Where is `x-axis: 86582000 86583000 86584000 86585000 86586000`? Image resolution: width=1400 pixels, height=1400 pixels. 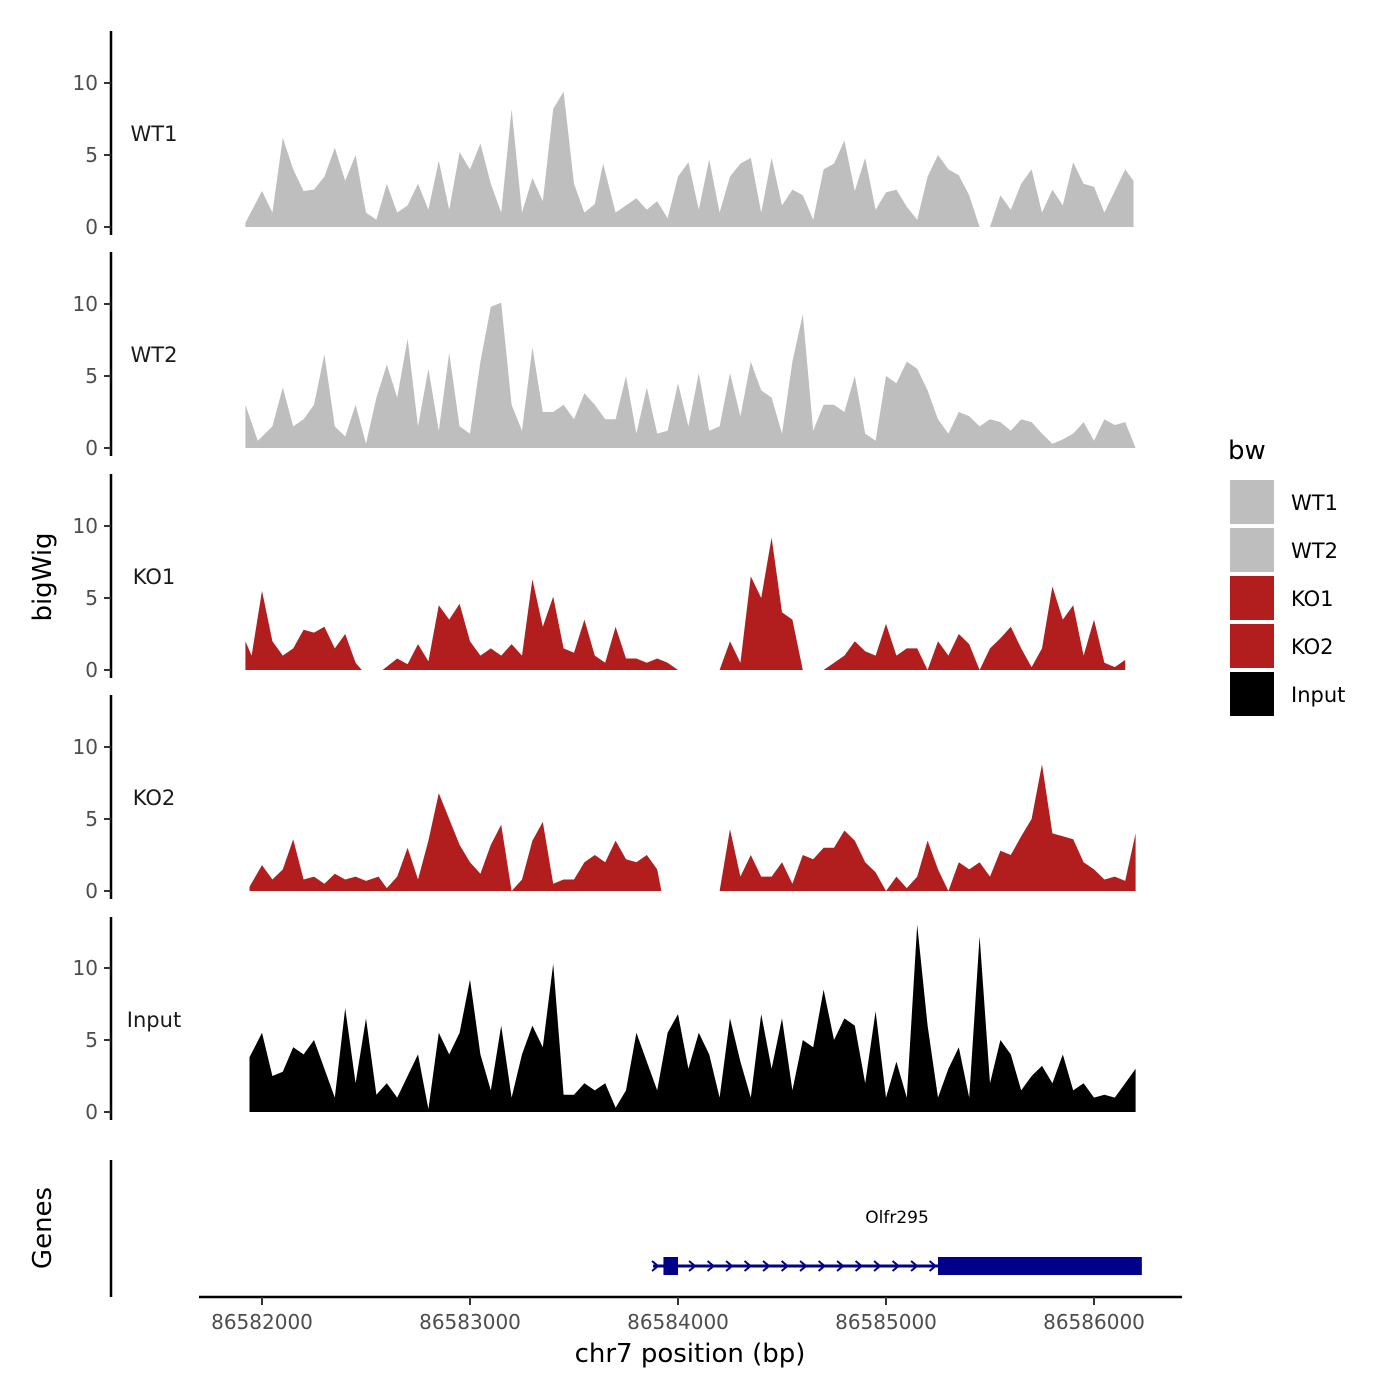 x-axis: 86582000 86583000 86584000 86585000 86586000 is located at coordinates (690, 1314).